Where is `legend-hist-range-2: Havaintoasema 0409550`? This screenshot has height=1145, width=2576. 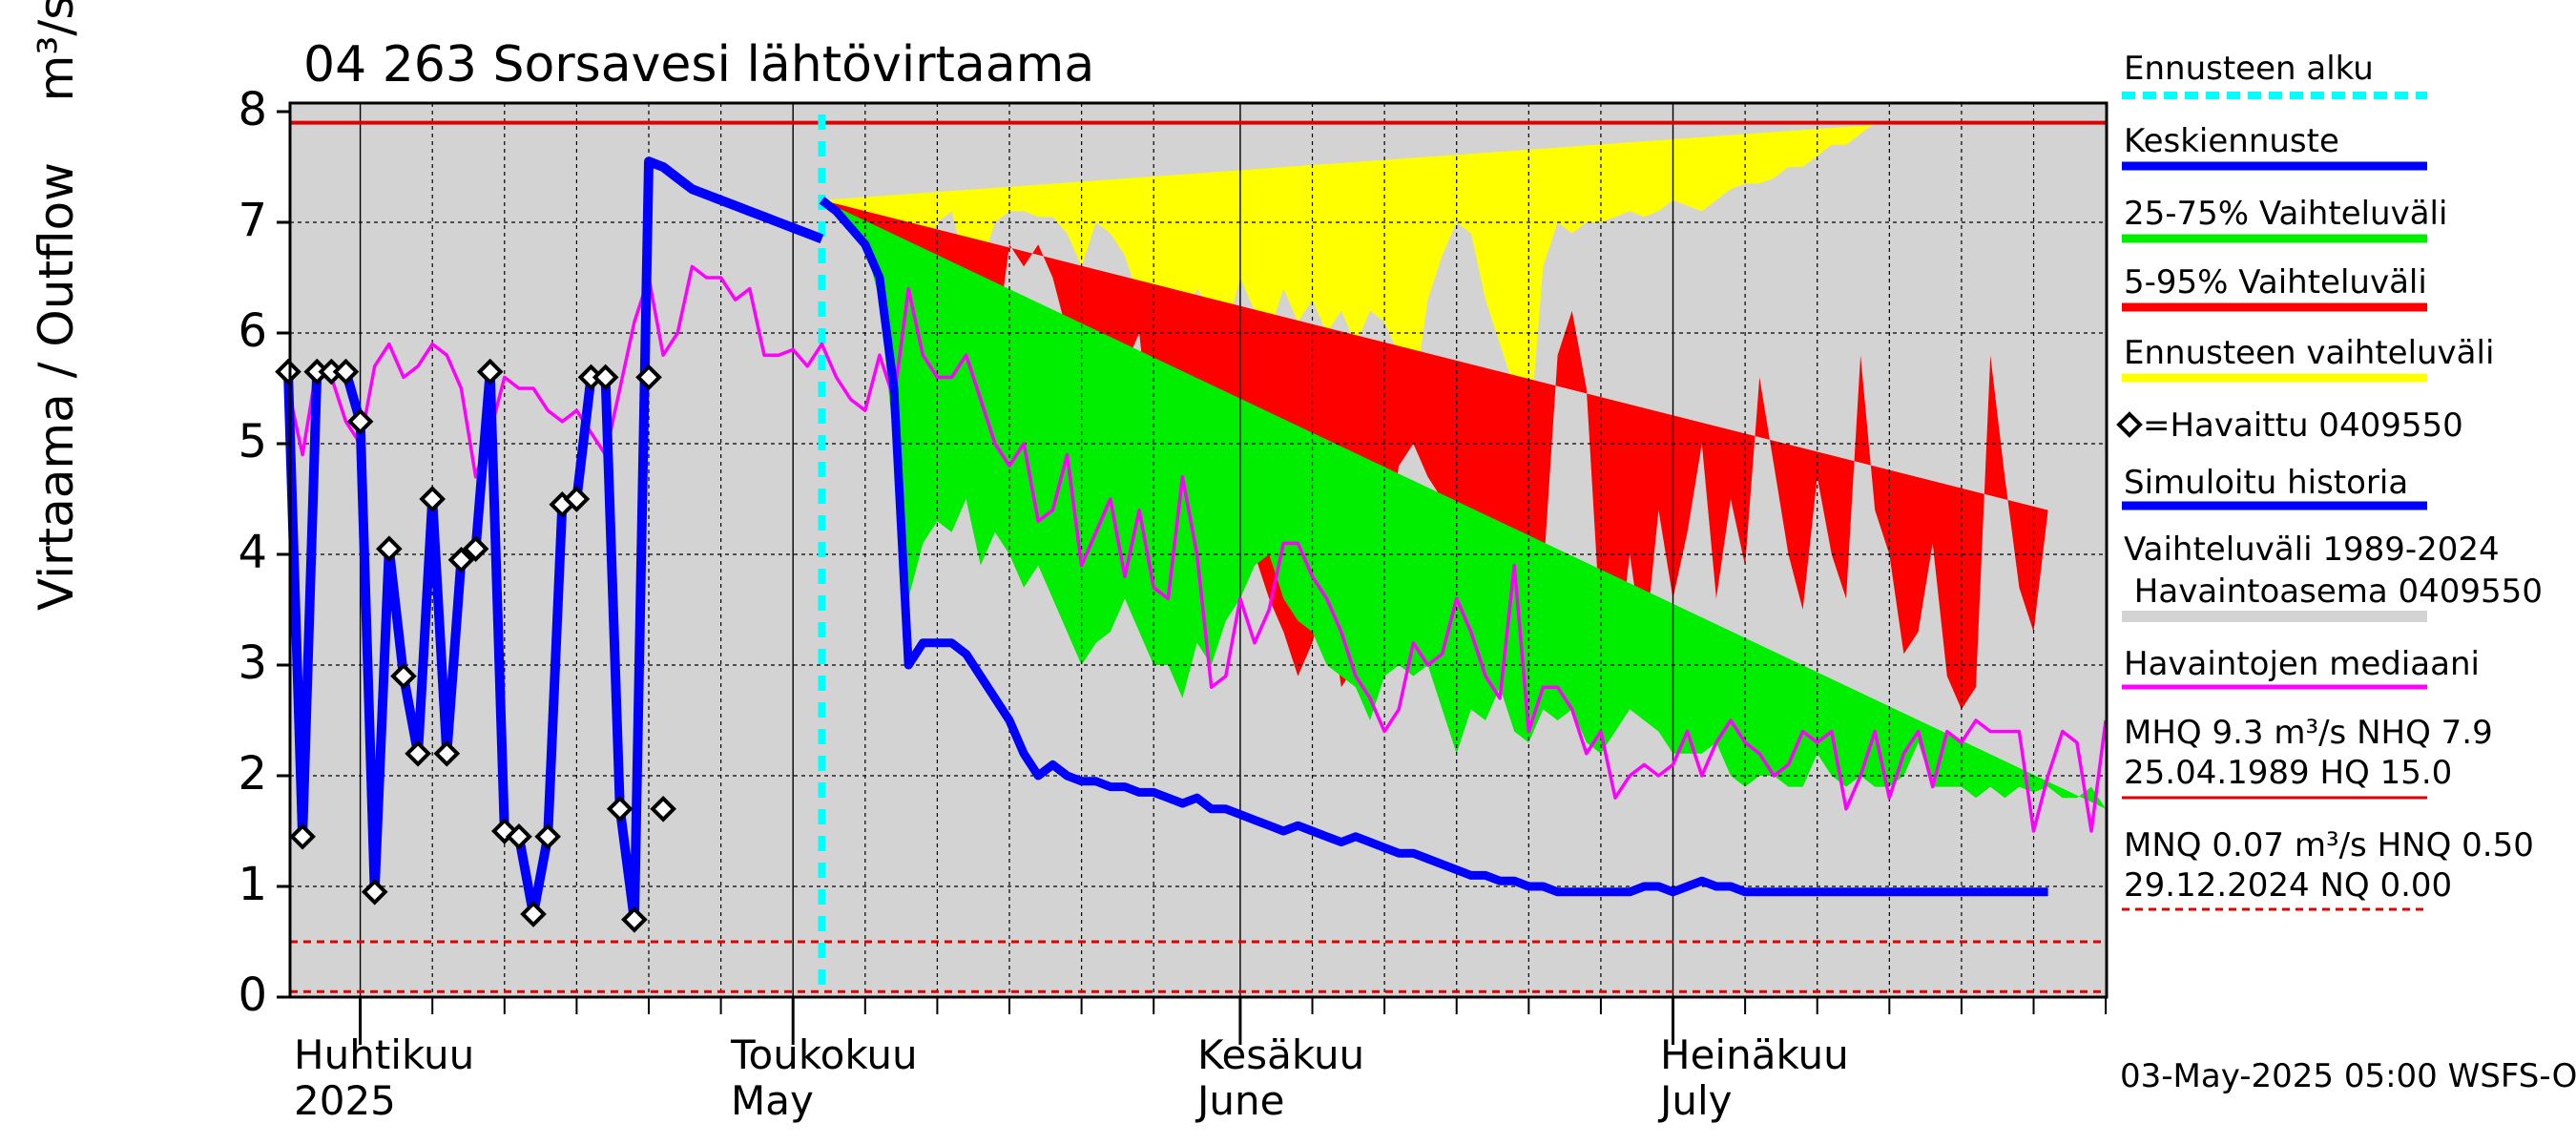
legend-hist-range-2: Havaintoasema 0409550 is located at coordinates (2333, 591).